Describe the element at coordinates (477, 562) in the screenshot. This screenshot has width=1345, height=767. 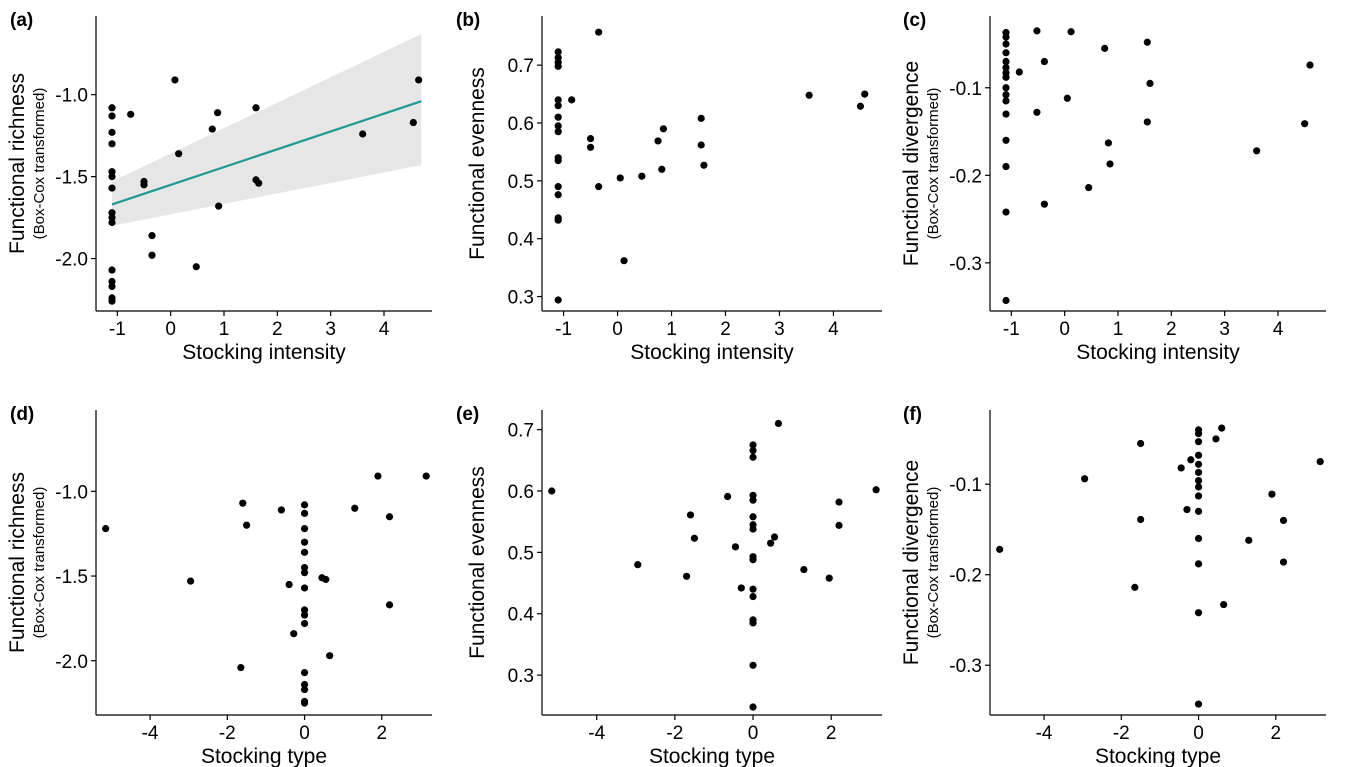
I see `y-axis-title: Functional evenness` at that location.